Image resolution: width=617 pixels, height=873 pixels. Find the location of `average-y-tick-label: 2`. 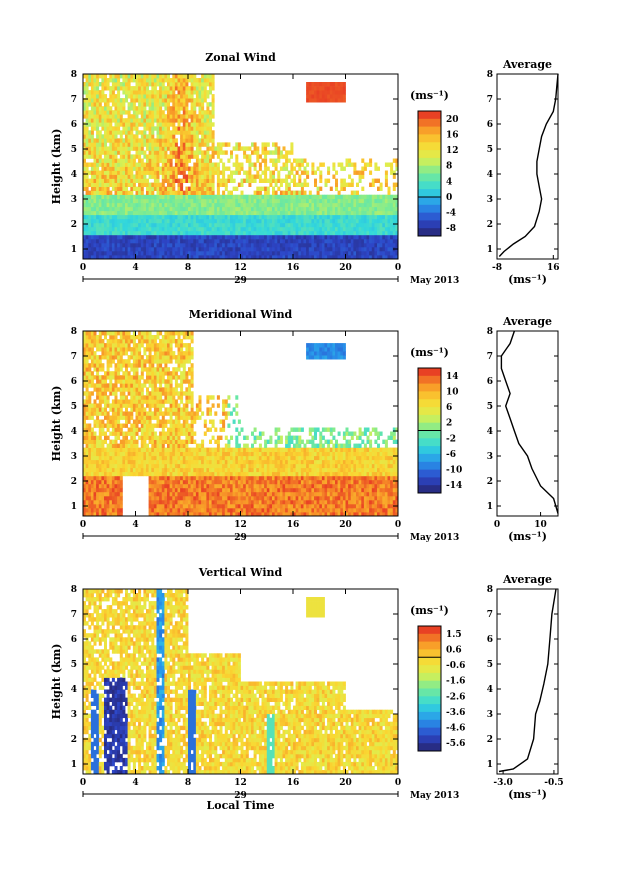

average-y-tick-label: 2 is located at coordinates (490, 225).